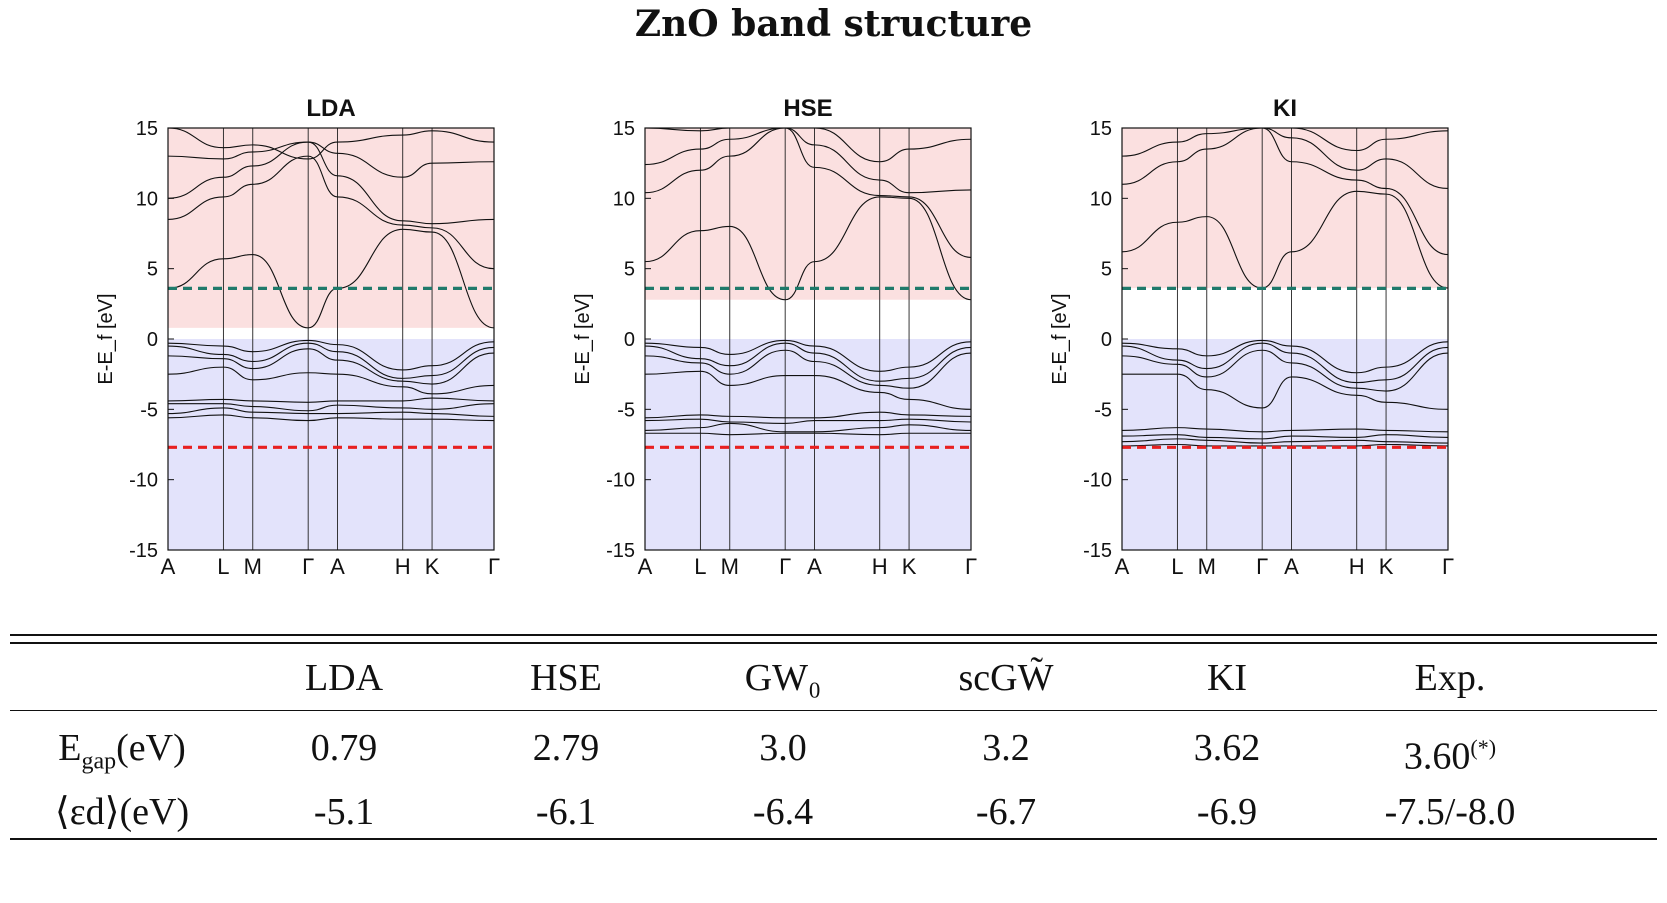 The image size is (1667, 903). What do you see at coordinates (1483, 747) in the screenshot?
I see `footnote-marker: (*)` at bounding box center [1483, 747].